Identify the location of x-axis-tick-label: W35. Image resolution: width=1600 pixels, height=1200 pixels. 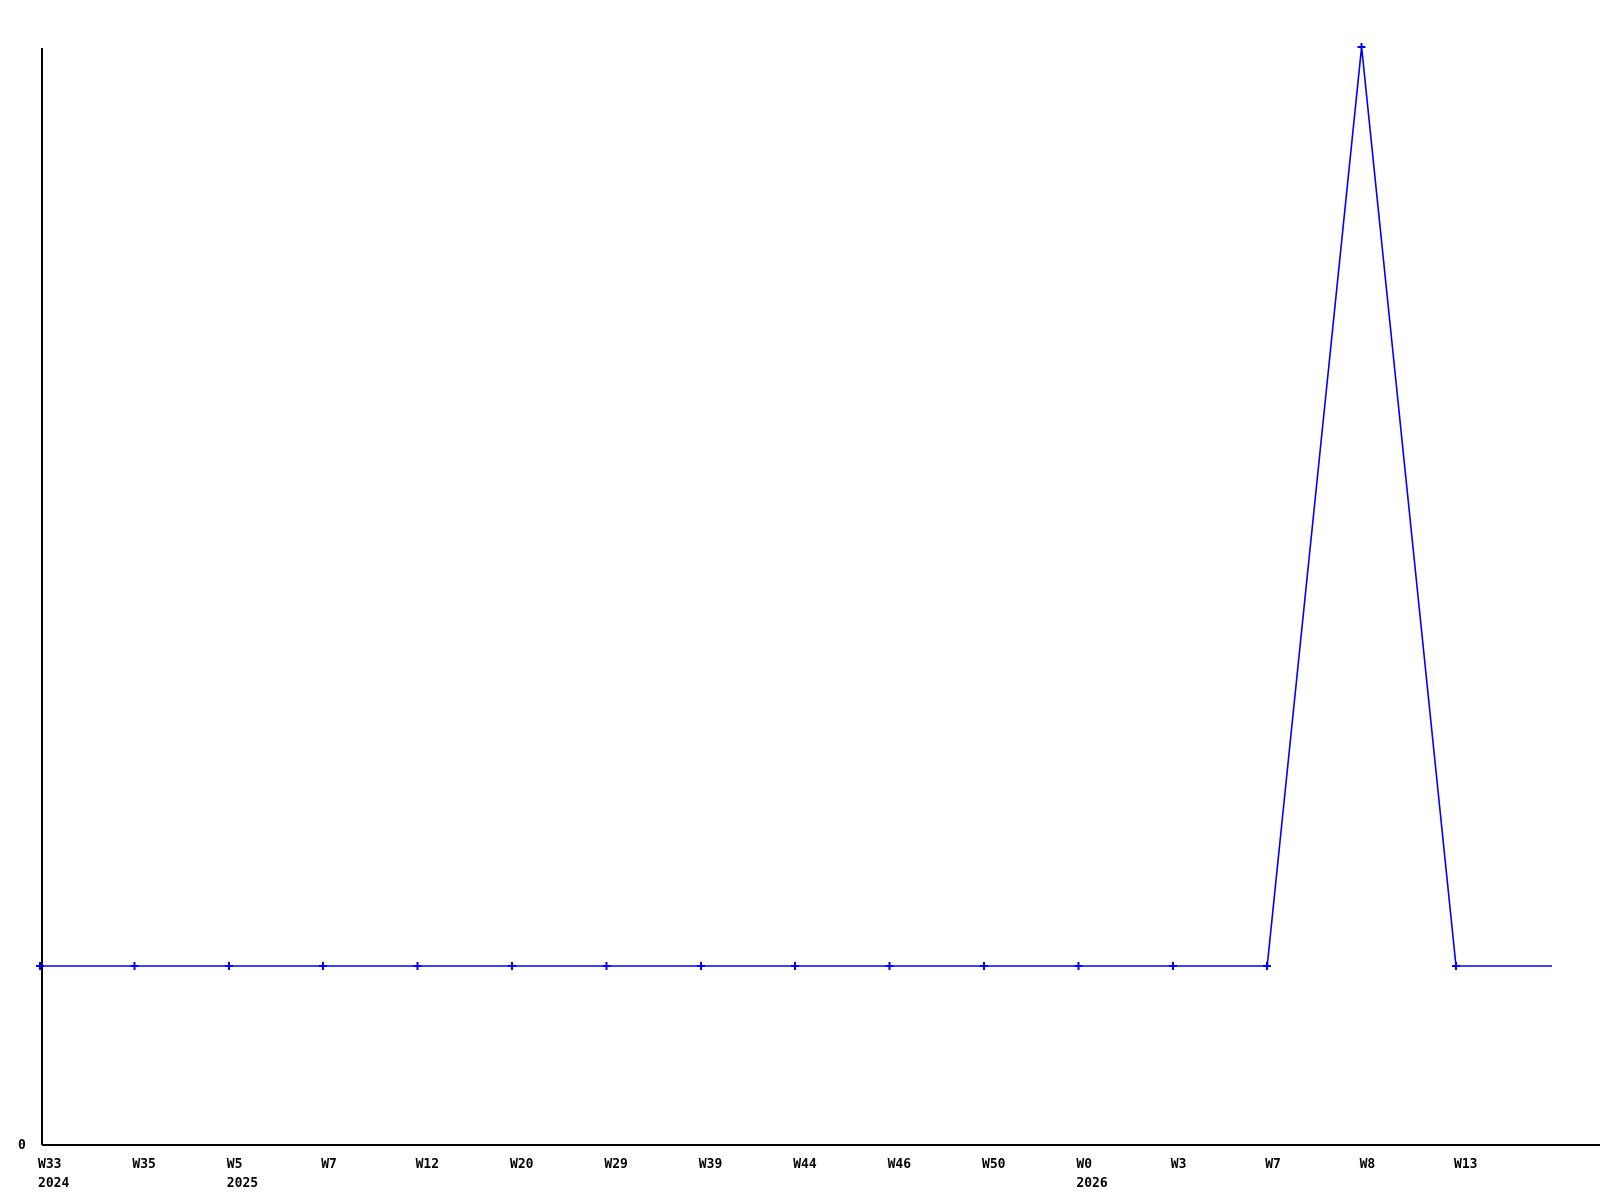
(143, 1164).